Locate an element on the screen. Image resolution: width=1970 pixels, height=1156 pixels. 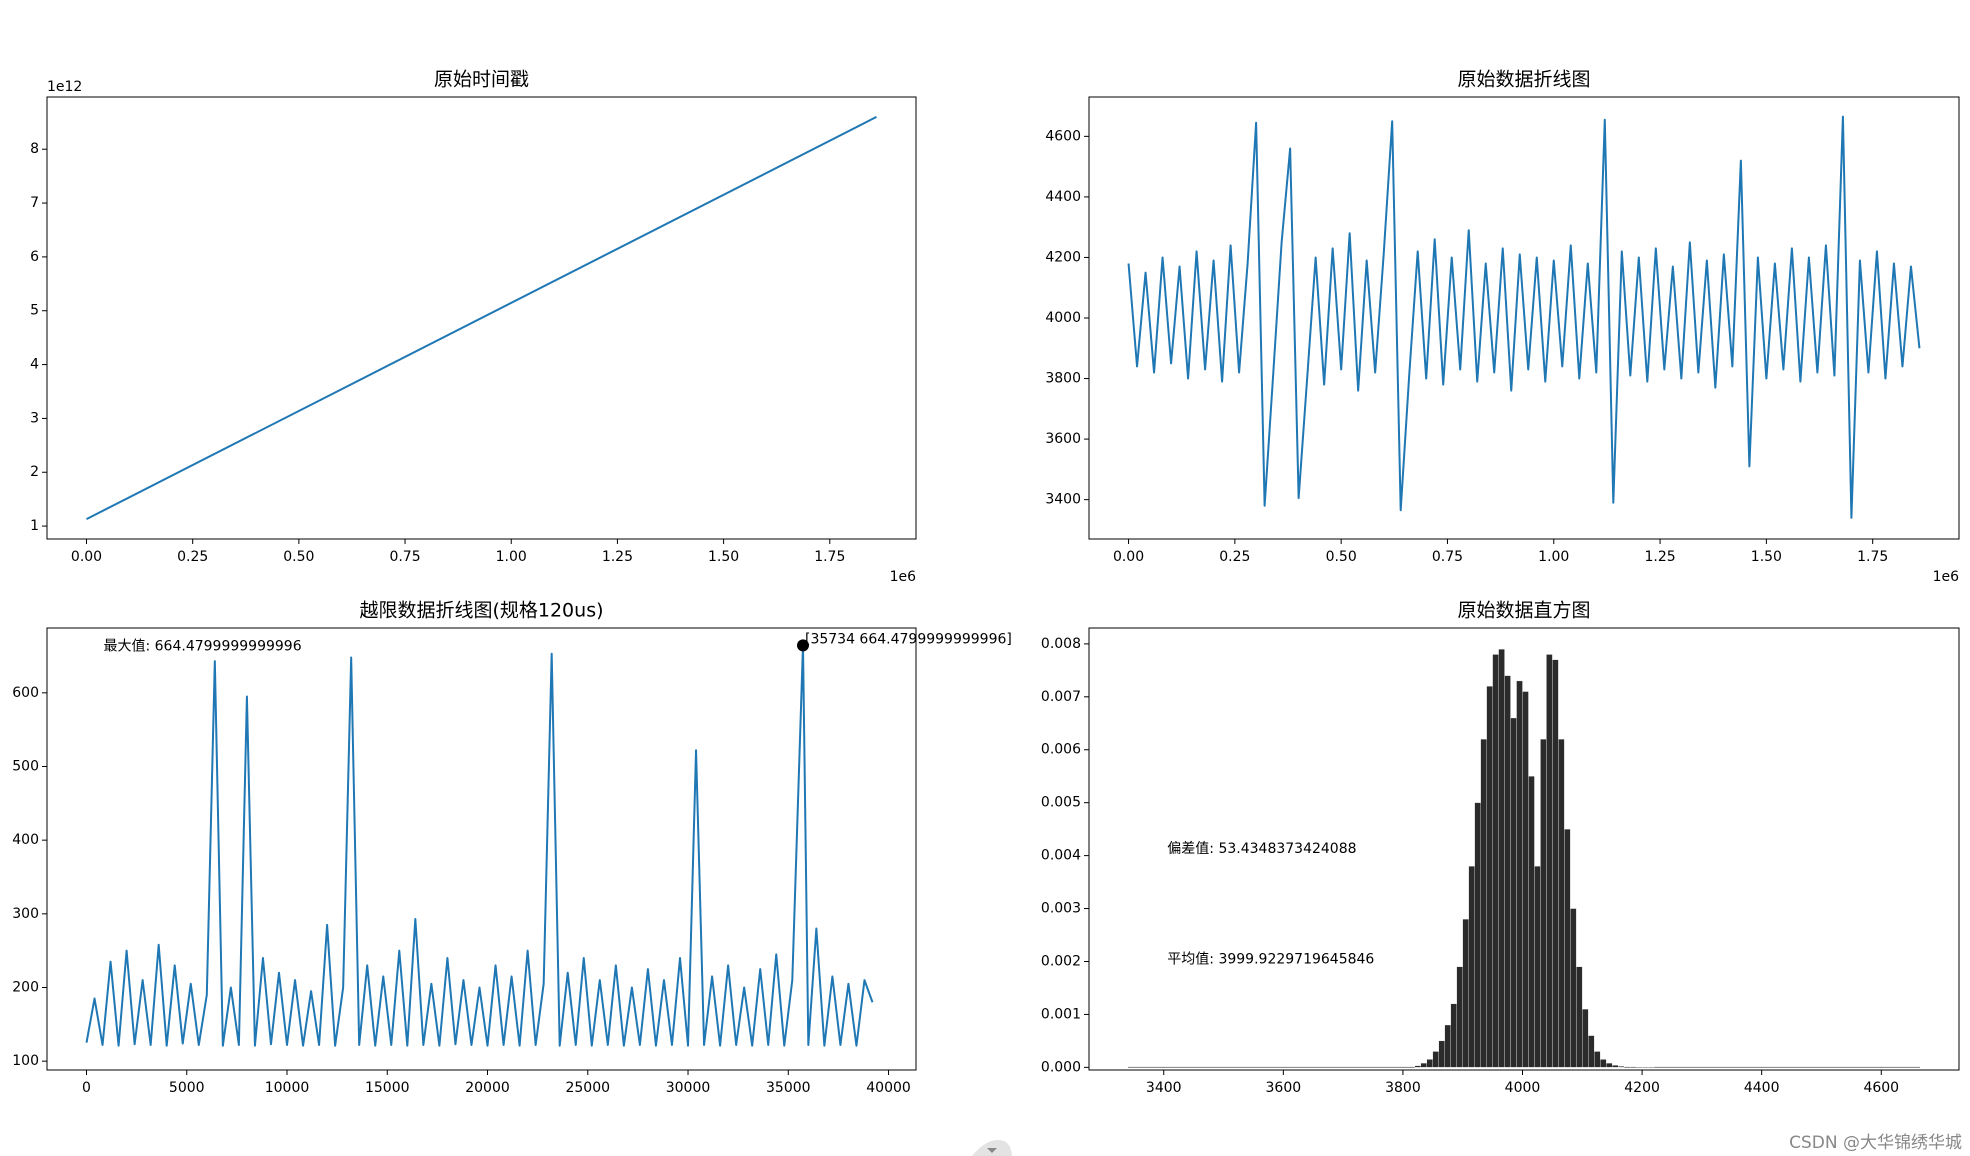
x-tick-label: 30000 is located at coordinates (688, 1088).